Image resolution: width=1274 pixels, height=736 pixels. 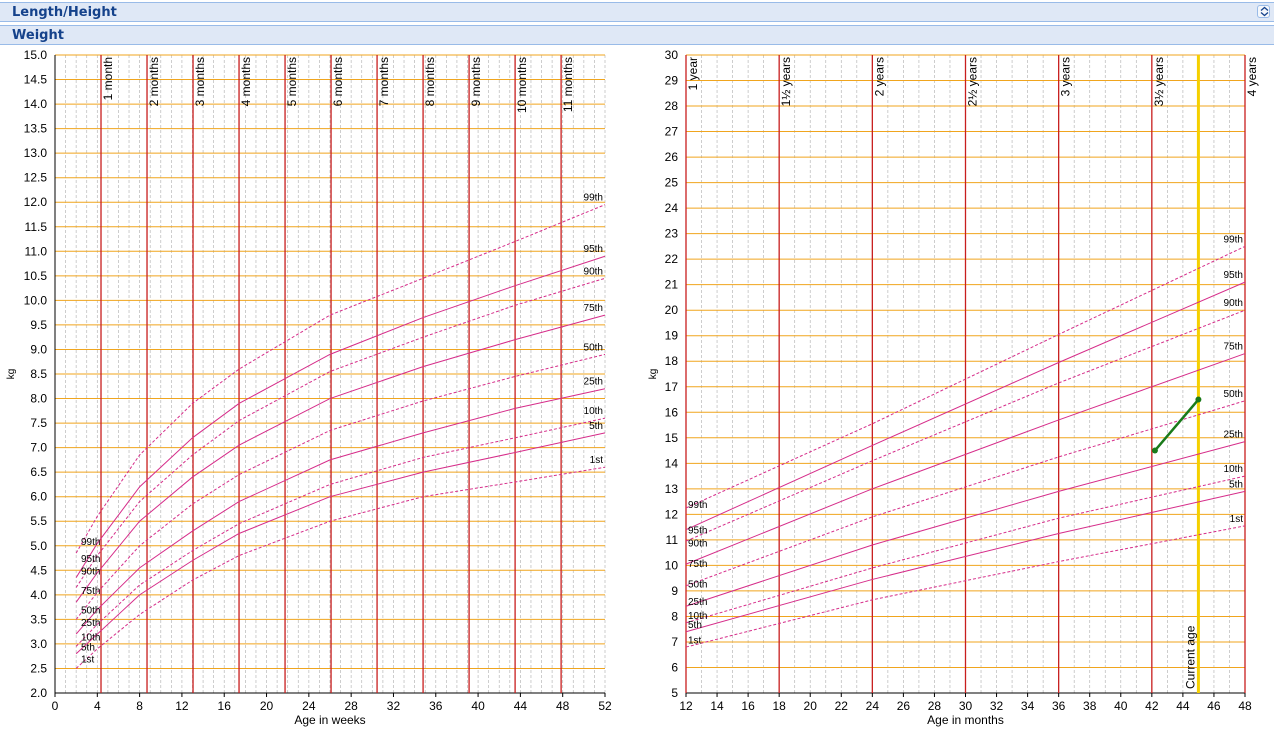 What do you see at coordinates (672, 81) in the screenshot?
I see `y-tick-label: 29` at bounding box center [672, 81].